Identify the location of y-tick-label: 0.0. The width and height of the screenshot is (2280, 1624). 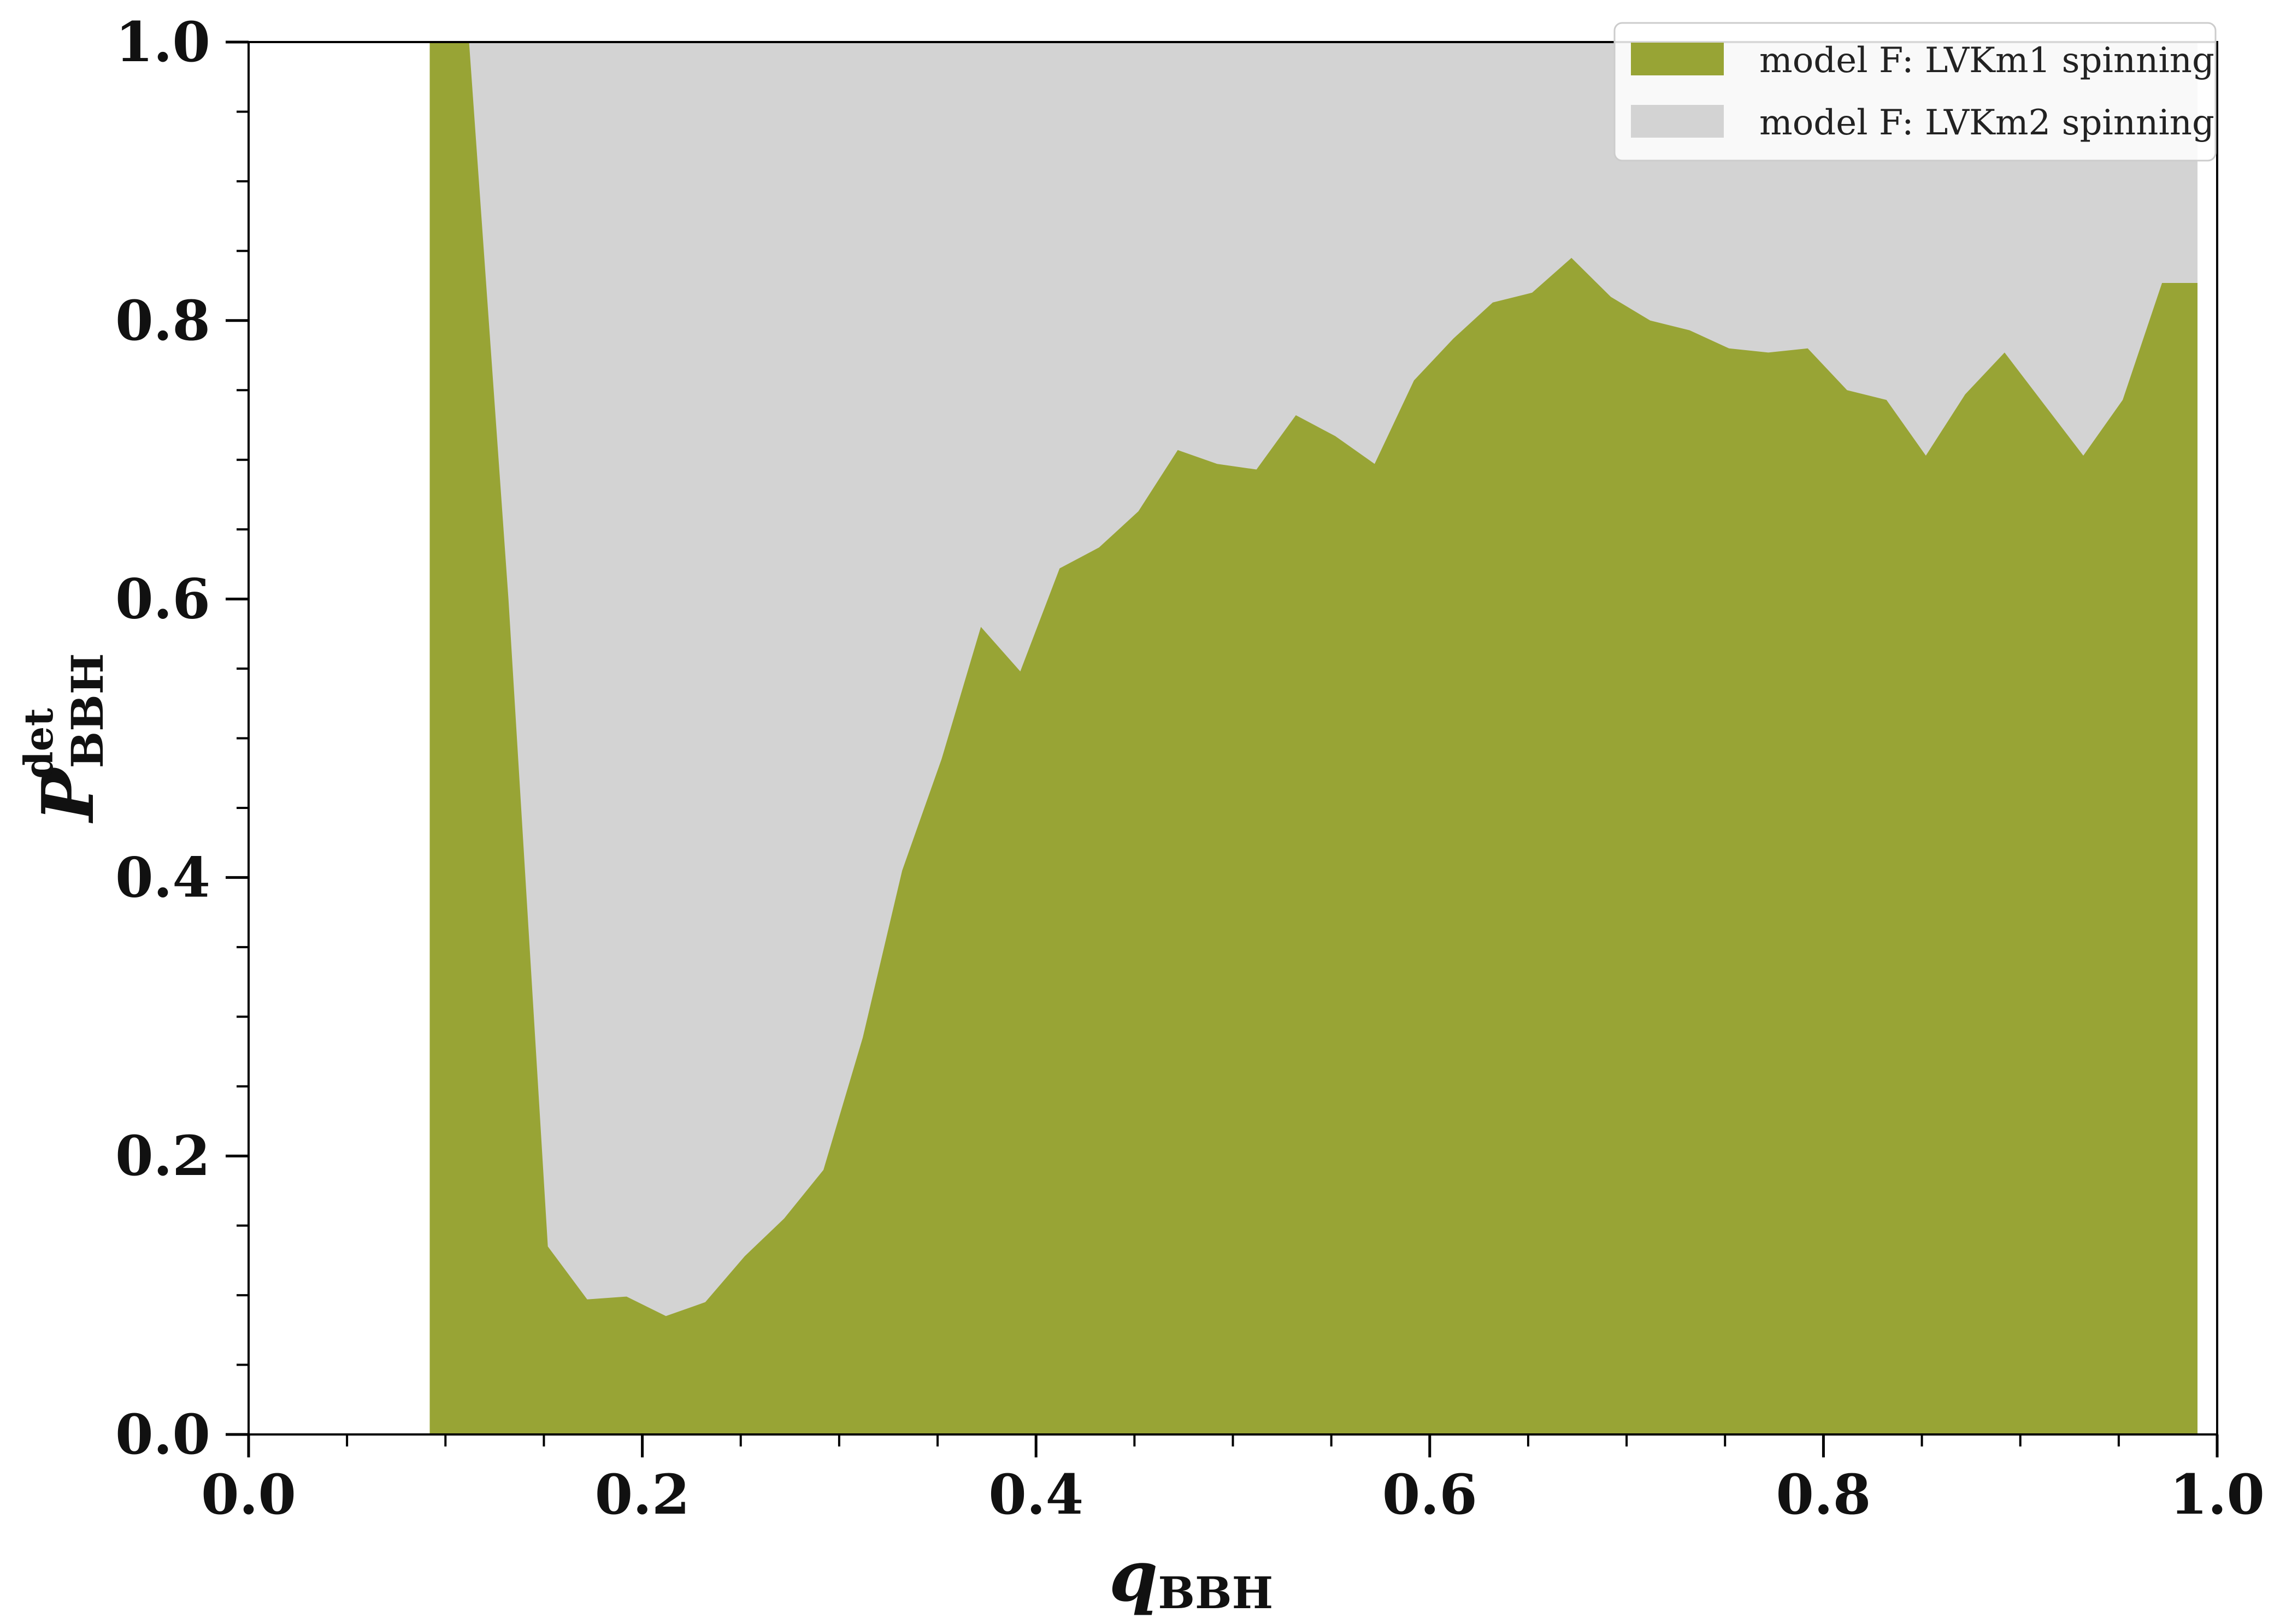
(163, 1434).